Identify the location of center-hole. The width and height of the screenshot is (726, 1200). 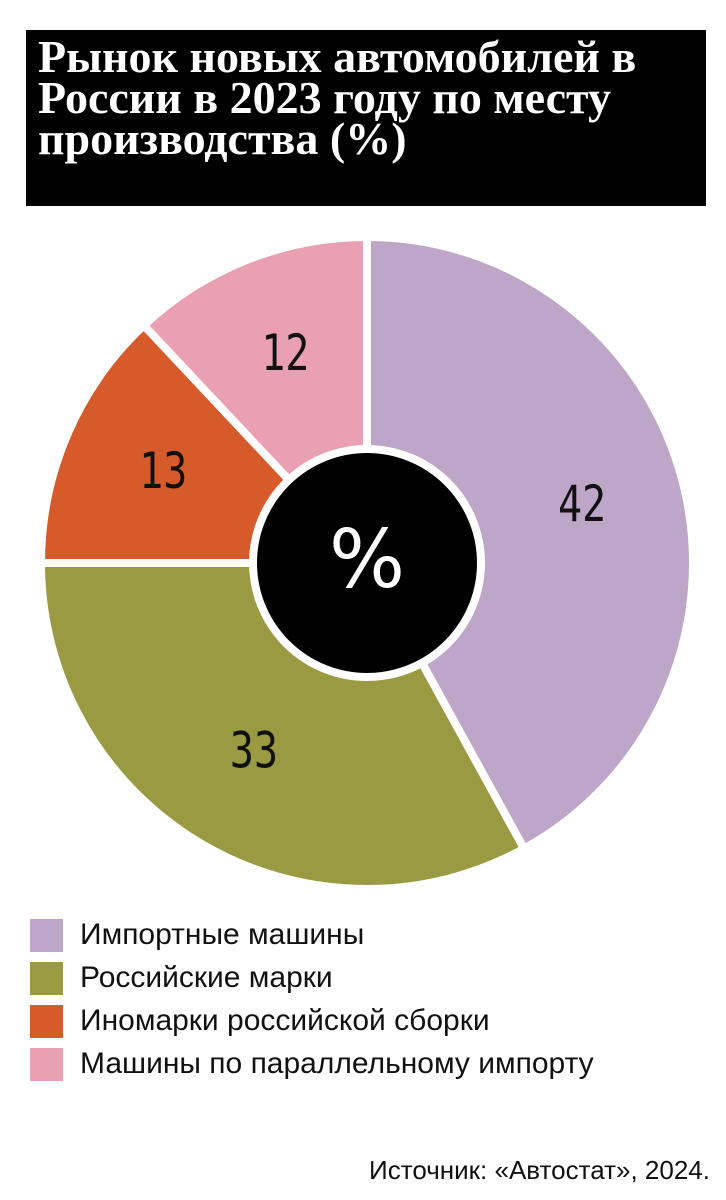
(367, 563).